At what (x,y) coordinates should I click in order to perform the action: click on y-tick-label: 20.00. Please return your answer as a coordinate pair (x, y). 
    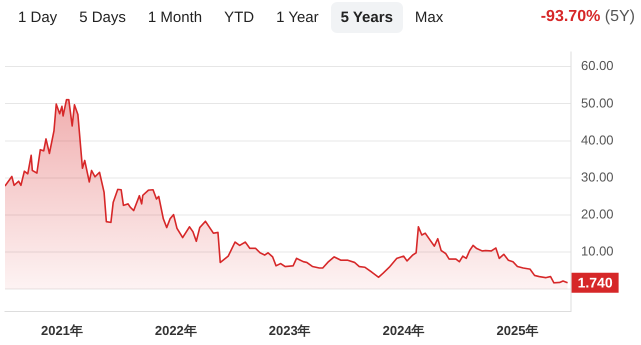
    Looking at the image, I should click on (597, 214).